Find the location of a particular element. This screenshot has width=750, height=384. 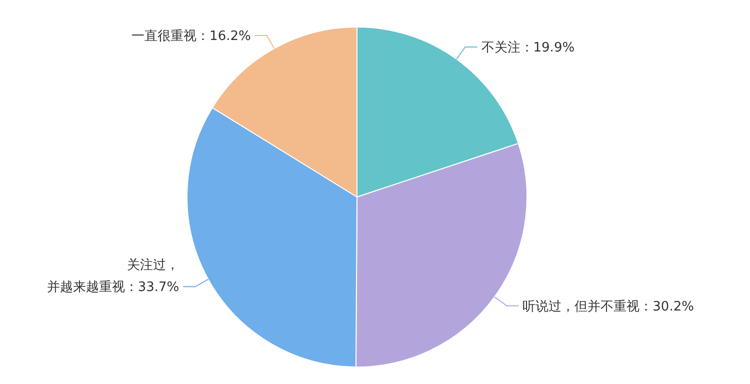

slice-label: 关注过，并越来越重视：33.7% is located at coordinates (113, 277).